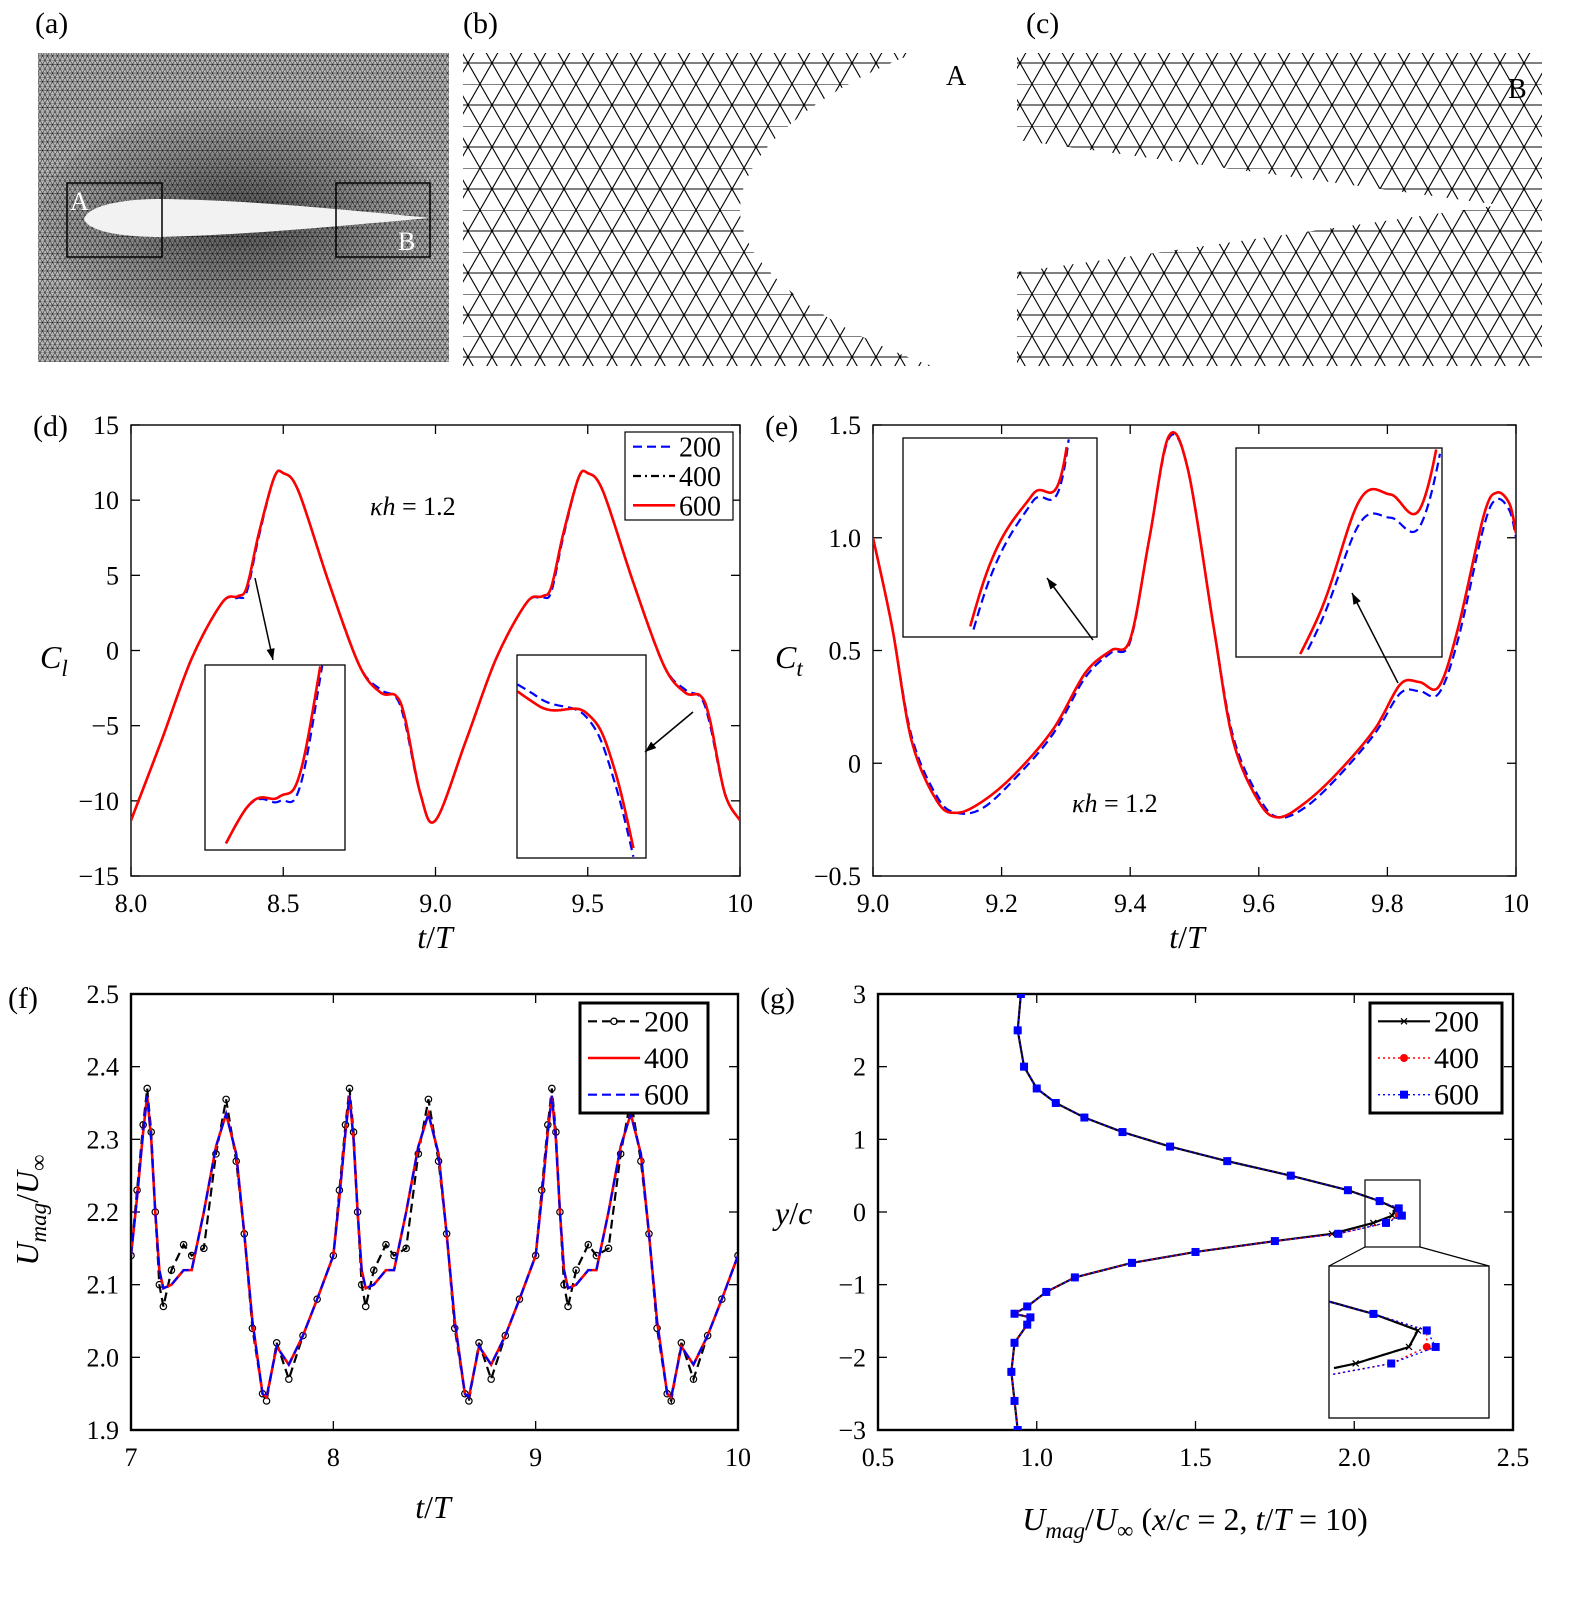 The width and height of the screenshot is (1580, 1607). I want to click on y-tick-label: 0.5, so click(845, 651).